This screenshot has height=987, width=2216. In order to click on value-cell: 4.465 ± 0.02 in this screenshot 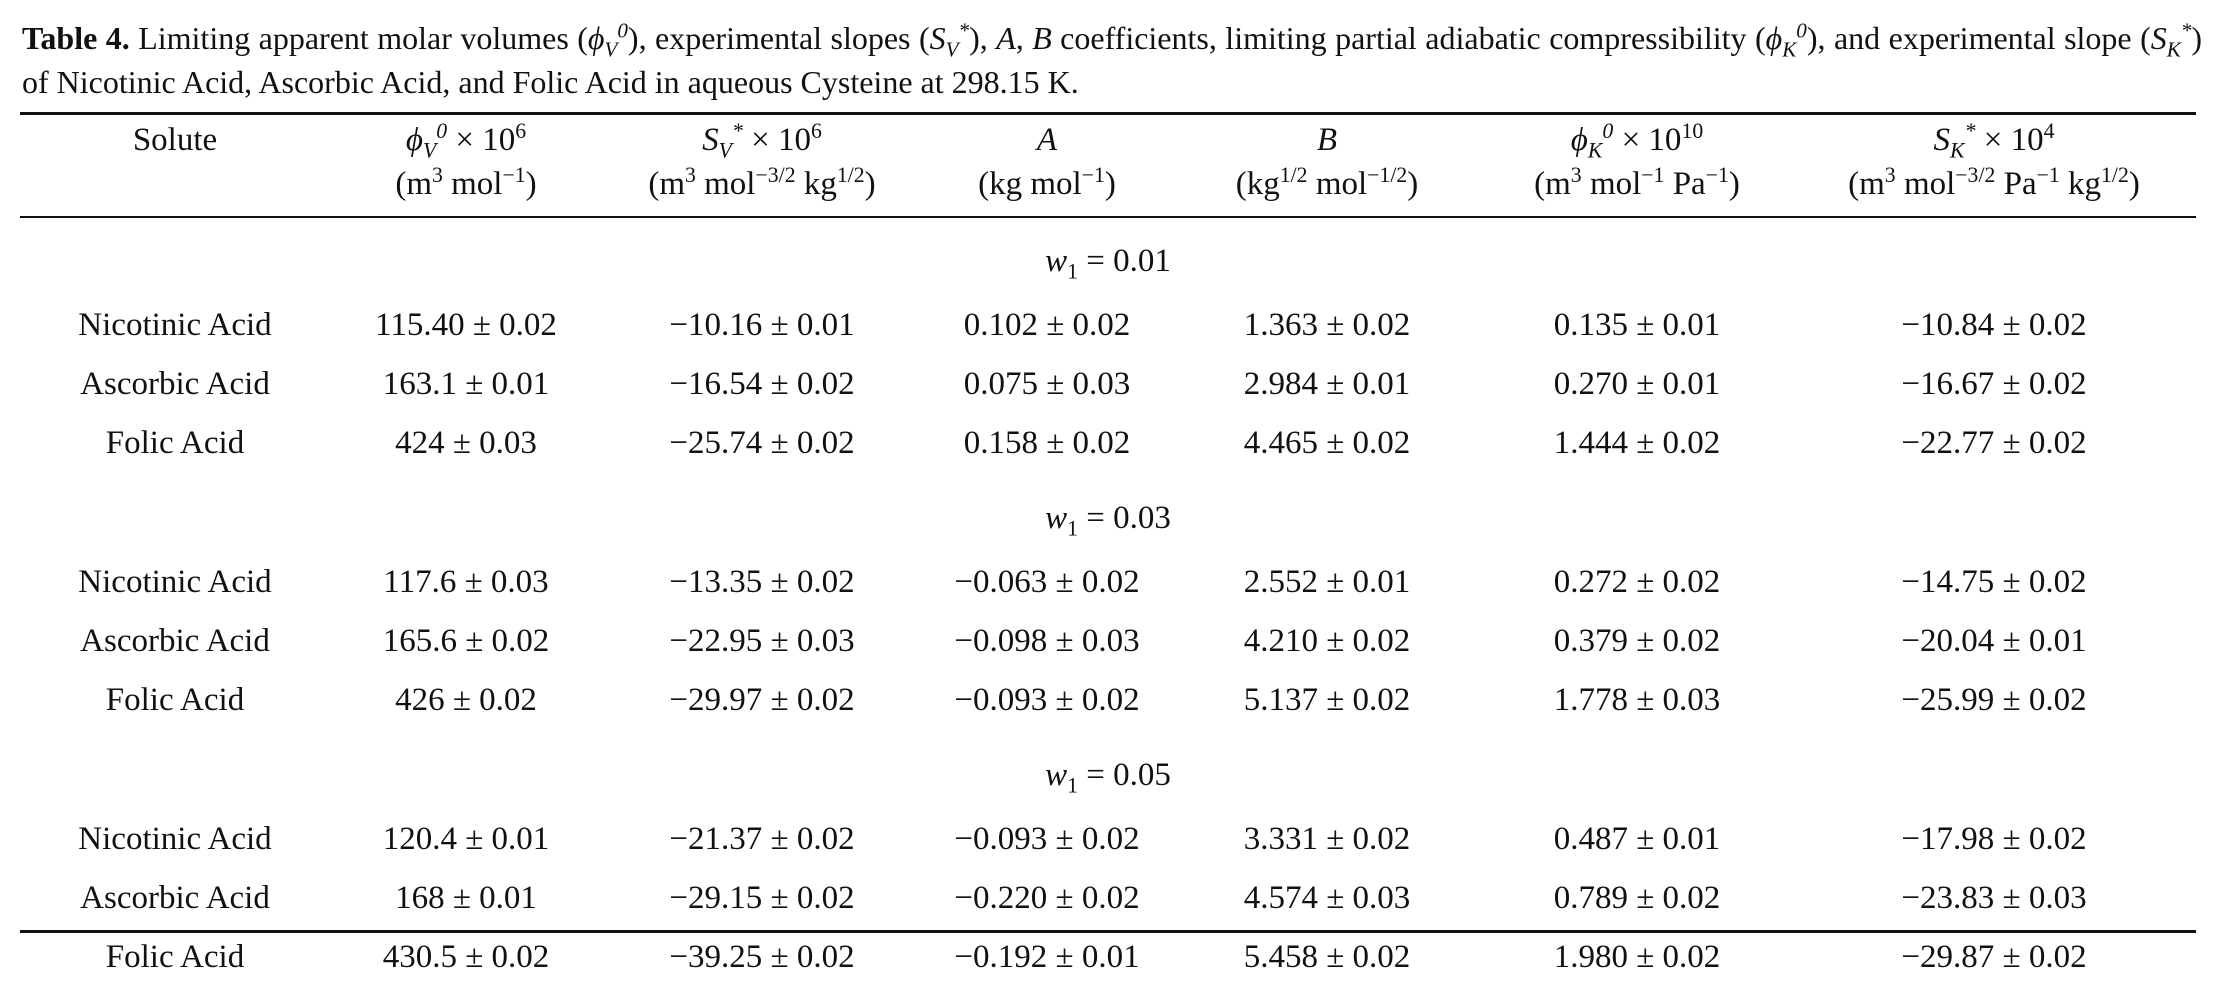, I will do `click(1327, 443)`.